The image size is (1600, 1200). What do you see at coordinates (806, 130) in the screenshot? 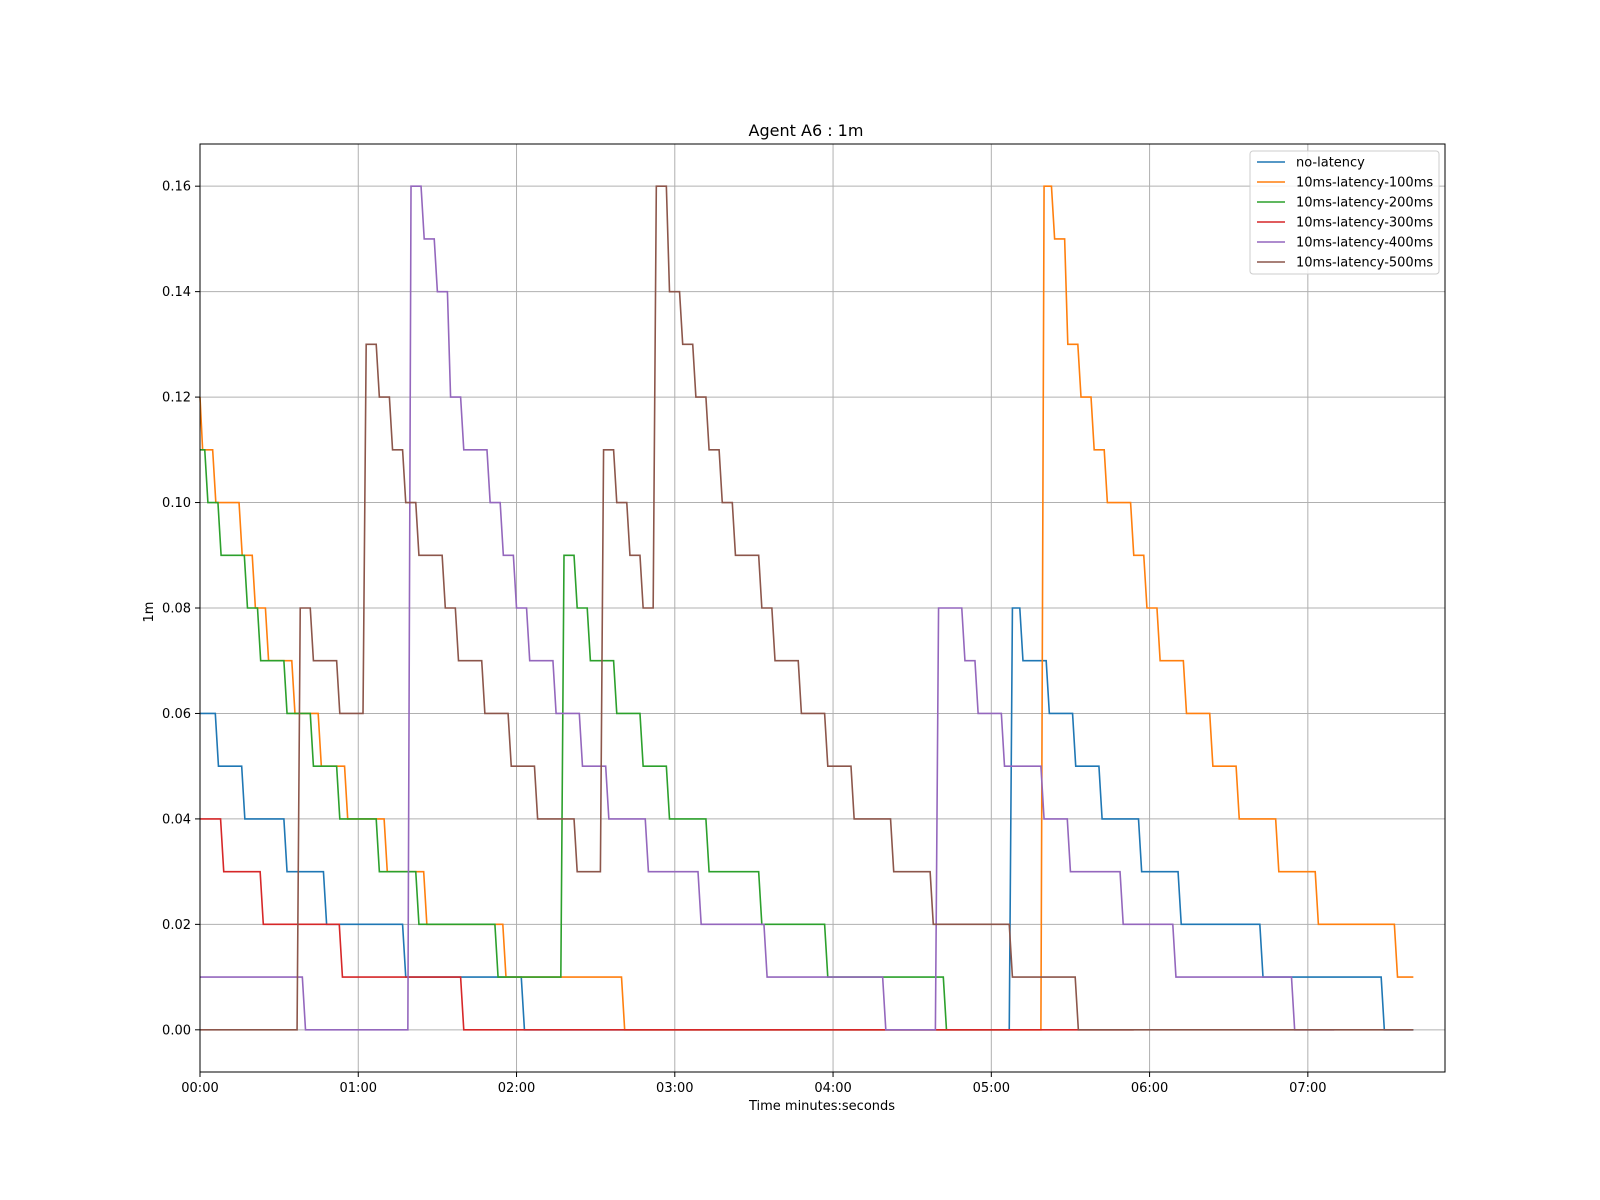
I see `chart-title: Agent A6 : 1m` at bounding box center [806, 130].